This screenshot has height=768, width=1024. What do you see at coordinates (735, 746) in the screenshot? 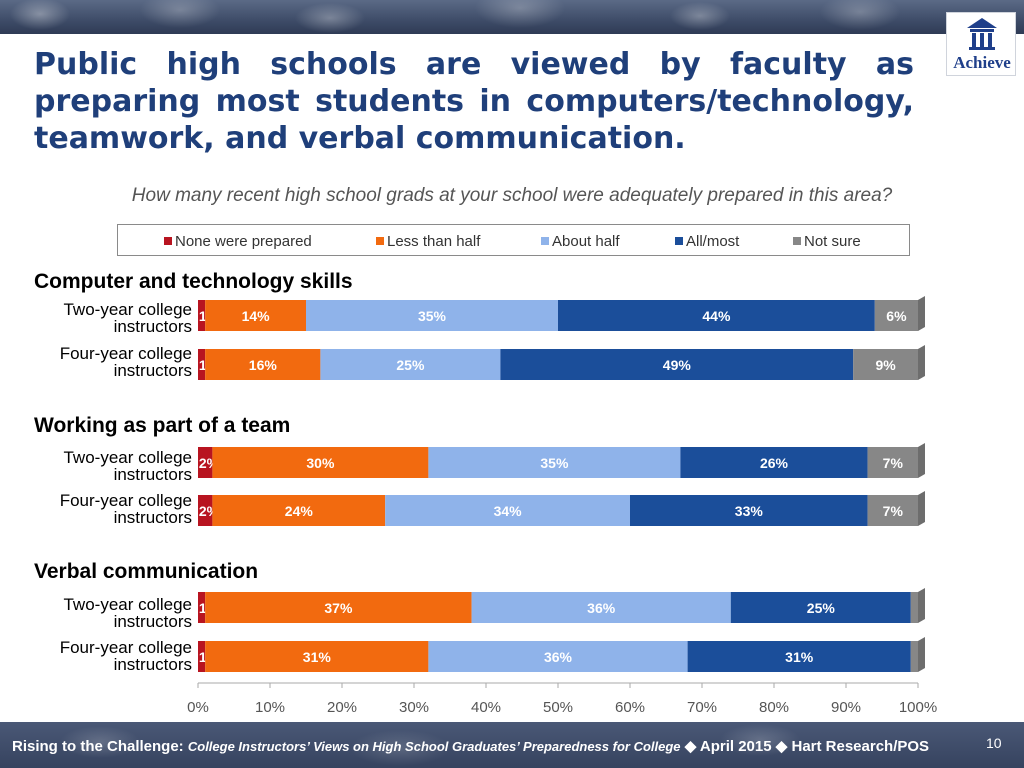
I see `footer-date: April 2015` at bounding box center [735, 746].